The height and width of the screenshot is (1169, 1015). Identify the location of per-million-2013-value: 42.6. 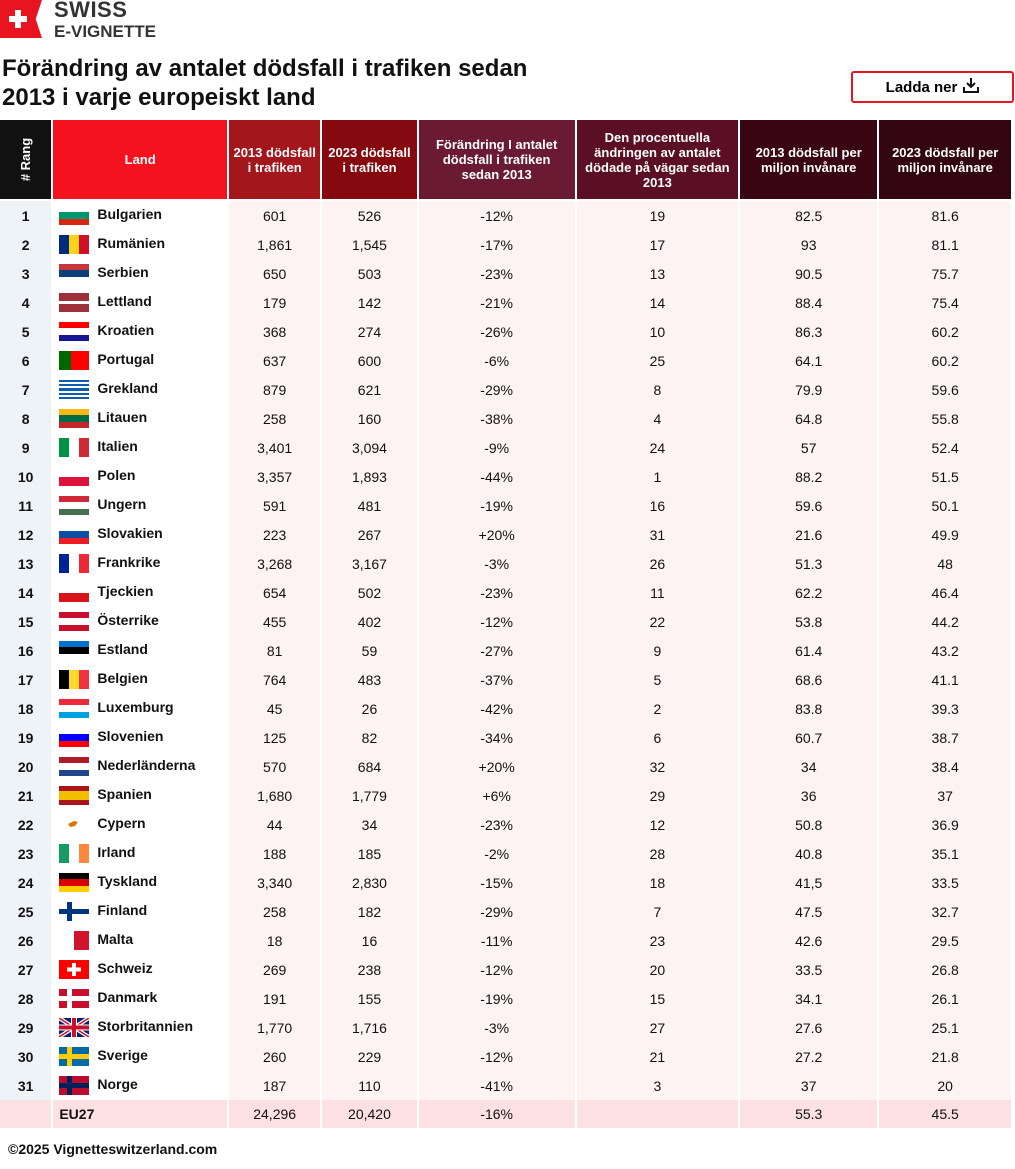
(809, 940).